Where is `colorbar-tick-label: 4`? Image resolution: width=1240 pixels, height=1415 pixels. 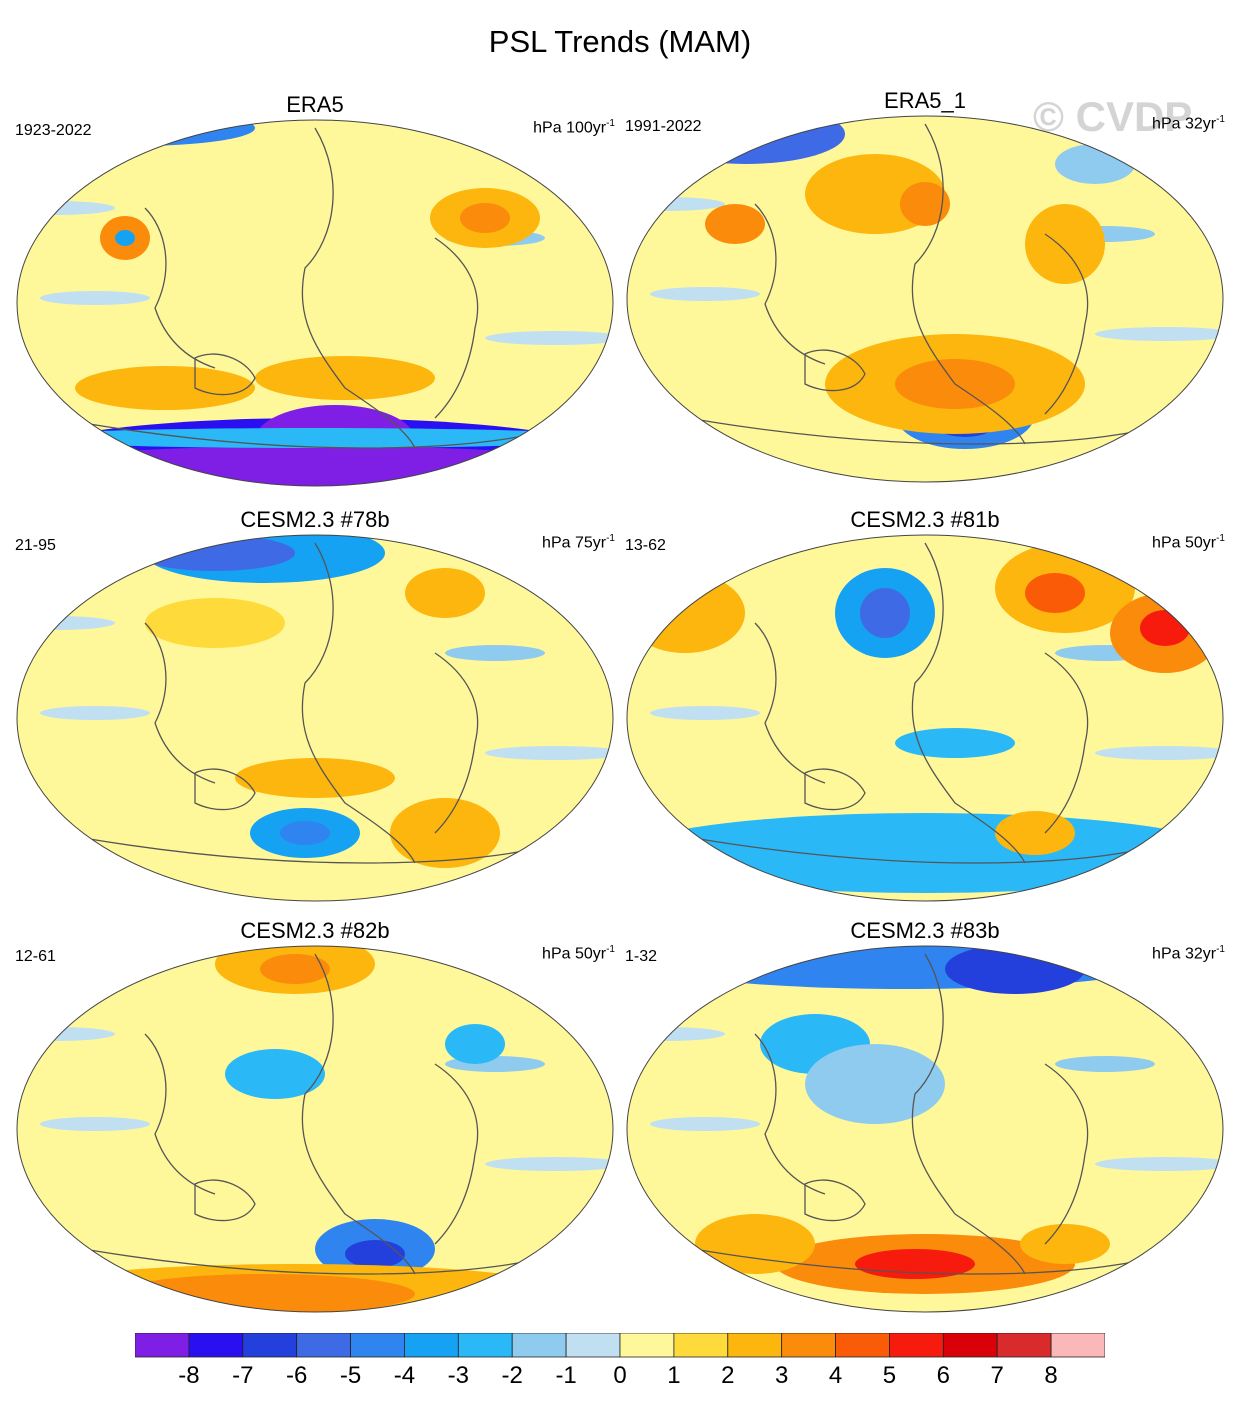 colorbar-tick-label: 4 is located at coordinates (835, 1375).